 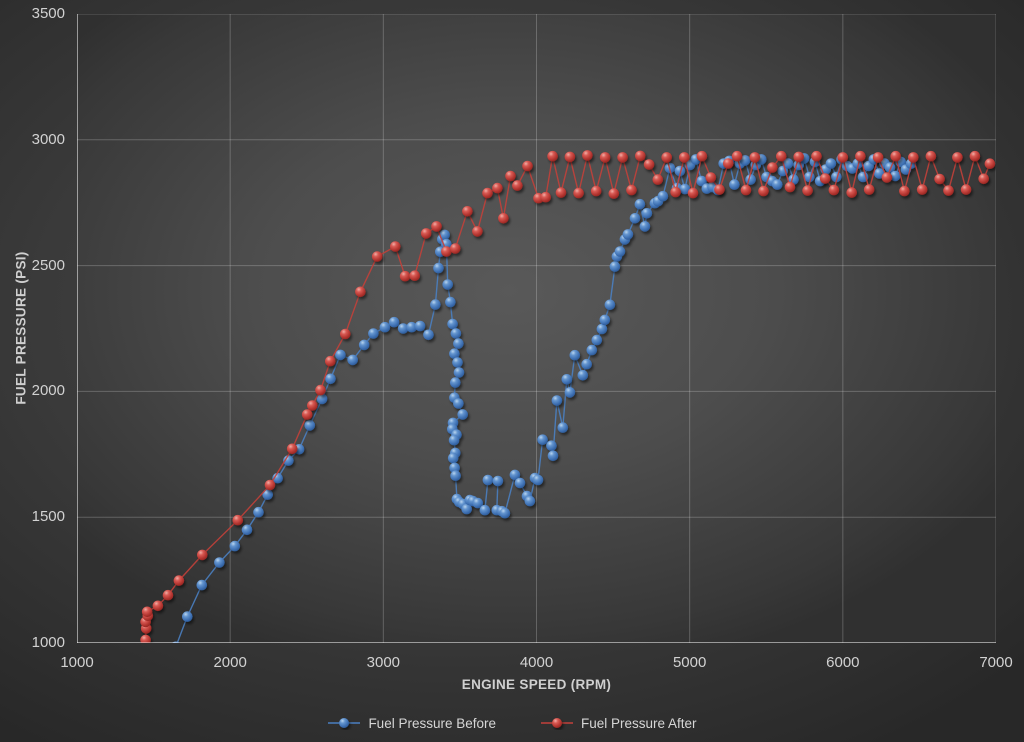 I want to click on legend-marker-before-icon, so click(x=344, y=723).